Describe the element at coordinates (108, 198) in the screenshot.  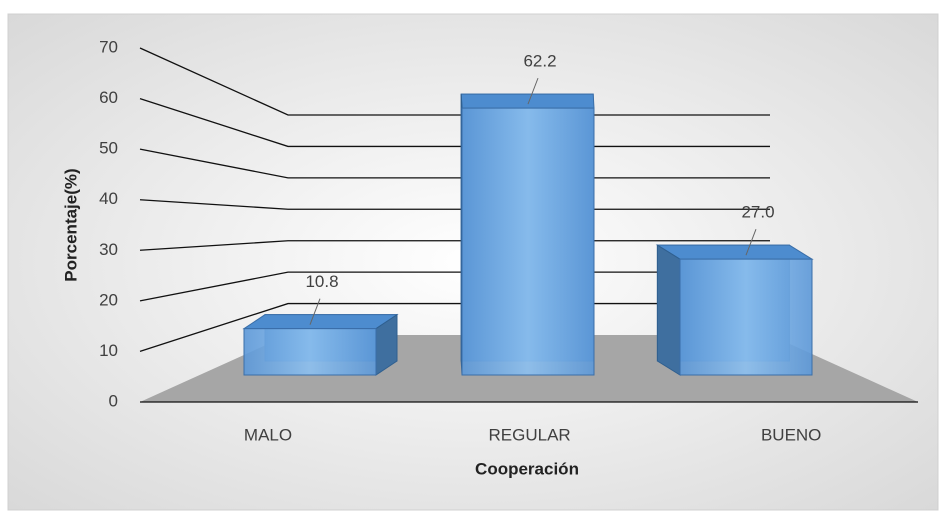
I see `y-tick-label: 40` at that location.